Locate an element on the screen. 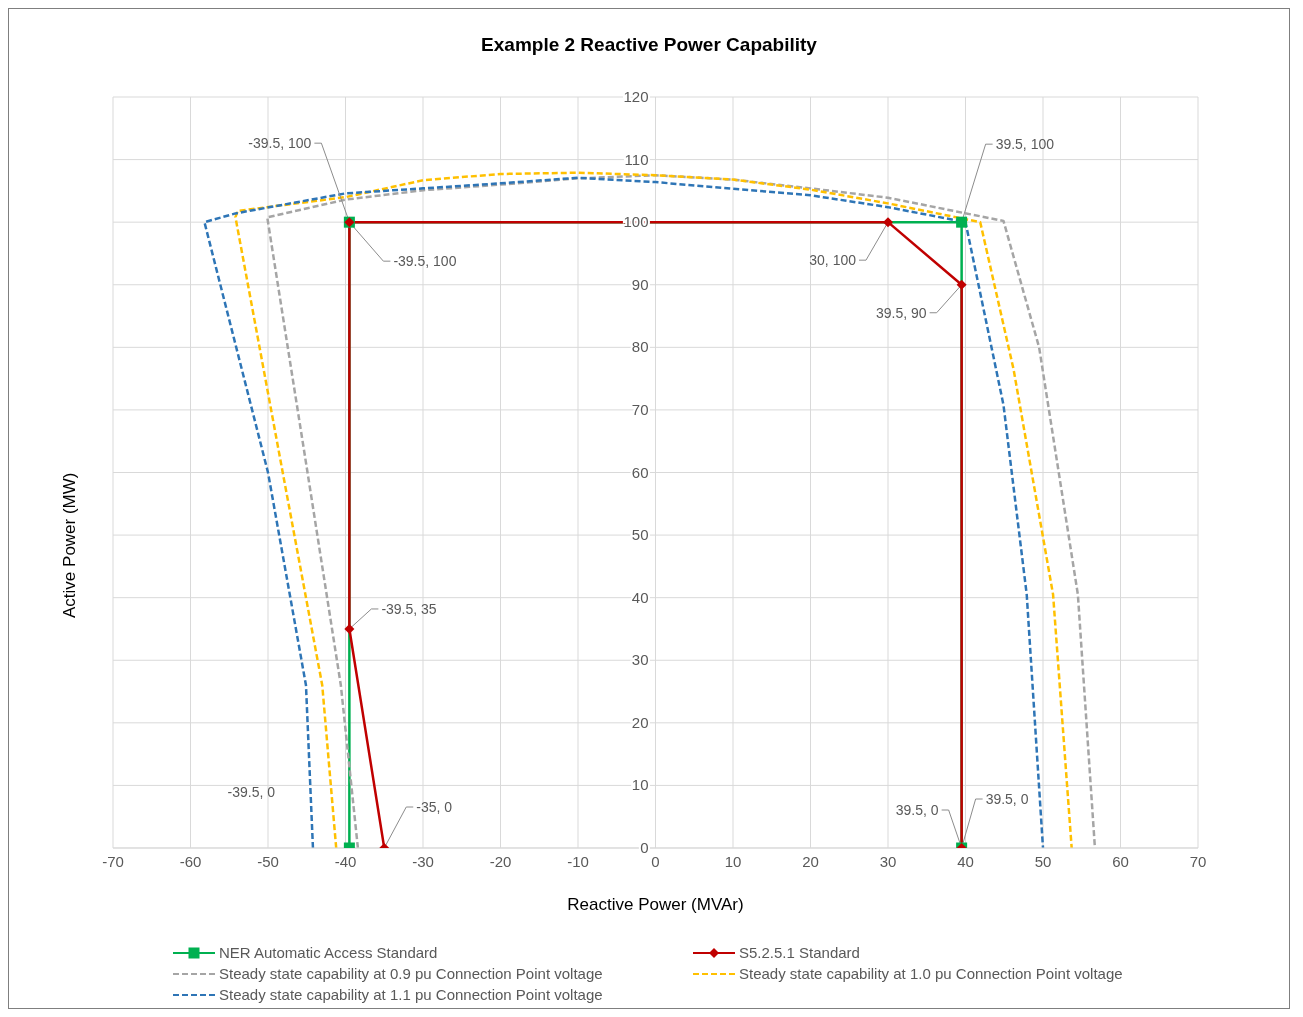 The image size is (1303, 1017). legend-label: Steady state capability at 1.0 pu Connection Point voltage is located at coordinates (931, 973).